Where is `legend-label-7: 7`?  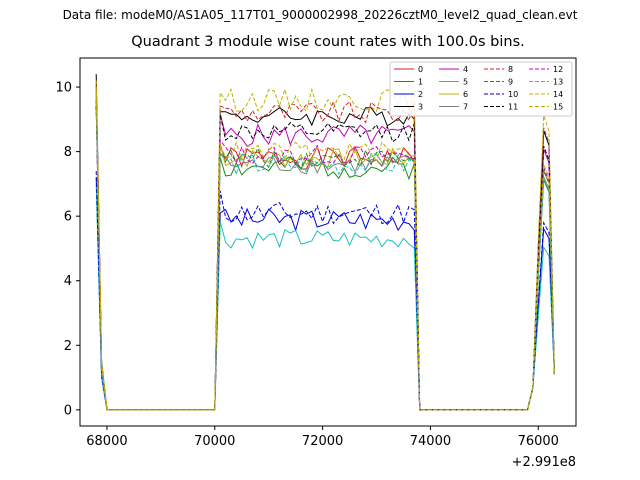 legend-label-7: 7 is located at coordinates (465, 107).